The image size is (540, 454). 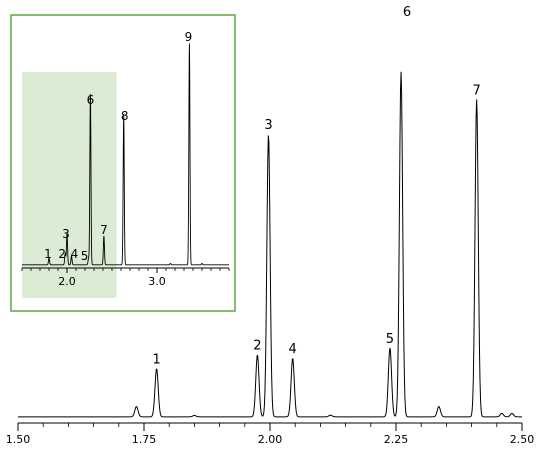 I want to click on inset-peak-label: 7, so click(x=104, y=230).